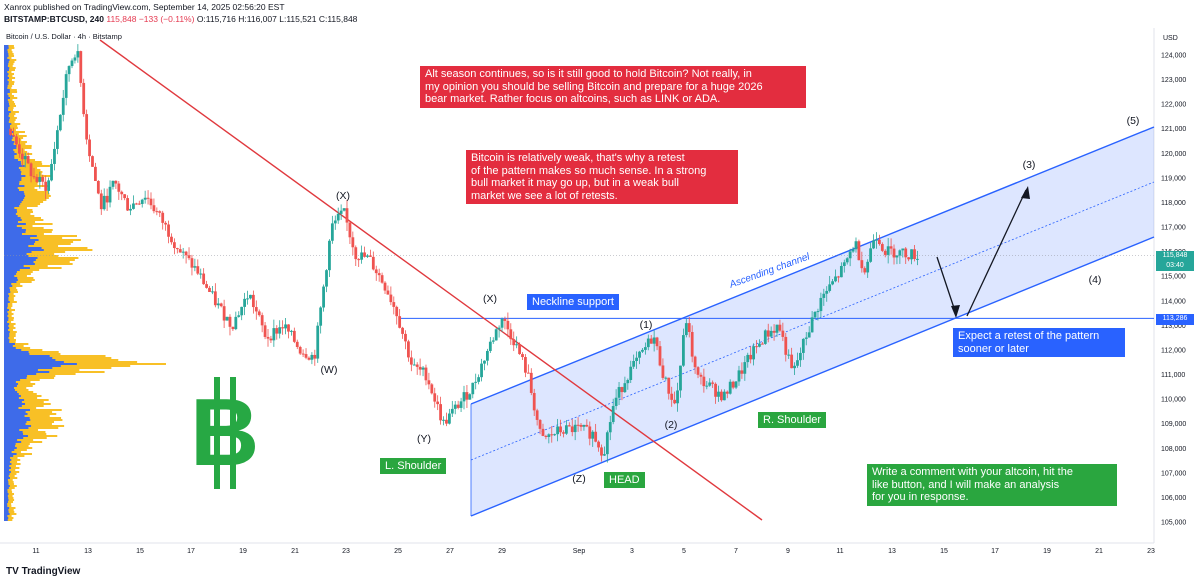 The image size is (1199, 582). I want to click on close-value: C:115,848, so click(338, 19).